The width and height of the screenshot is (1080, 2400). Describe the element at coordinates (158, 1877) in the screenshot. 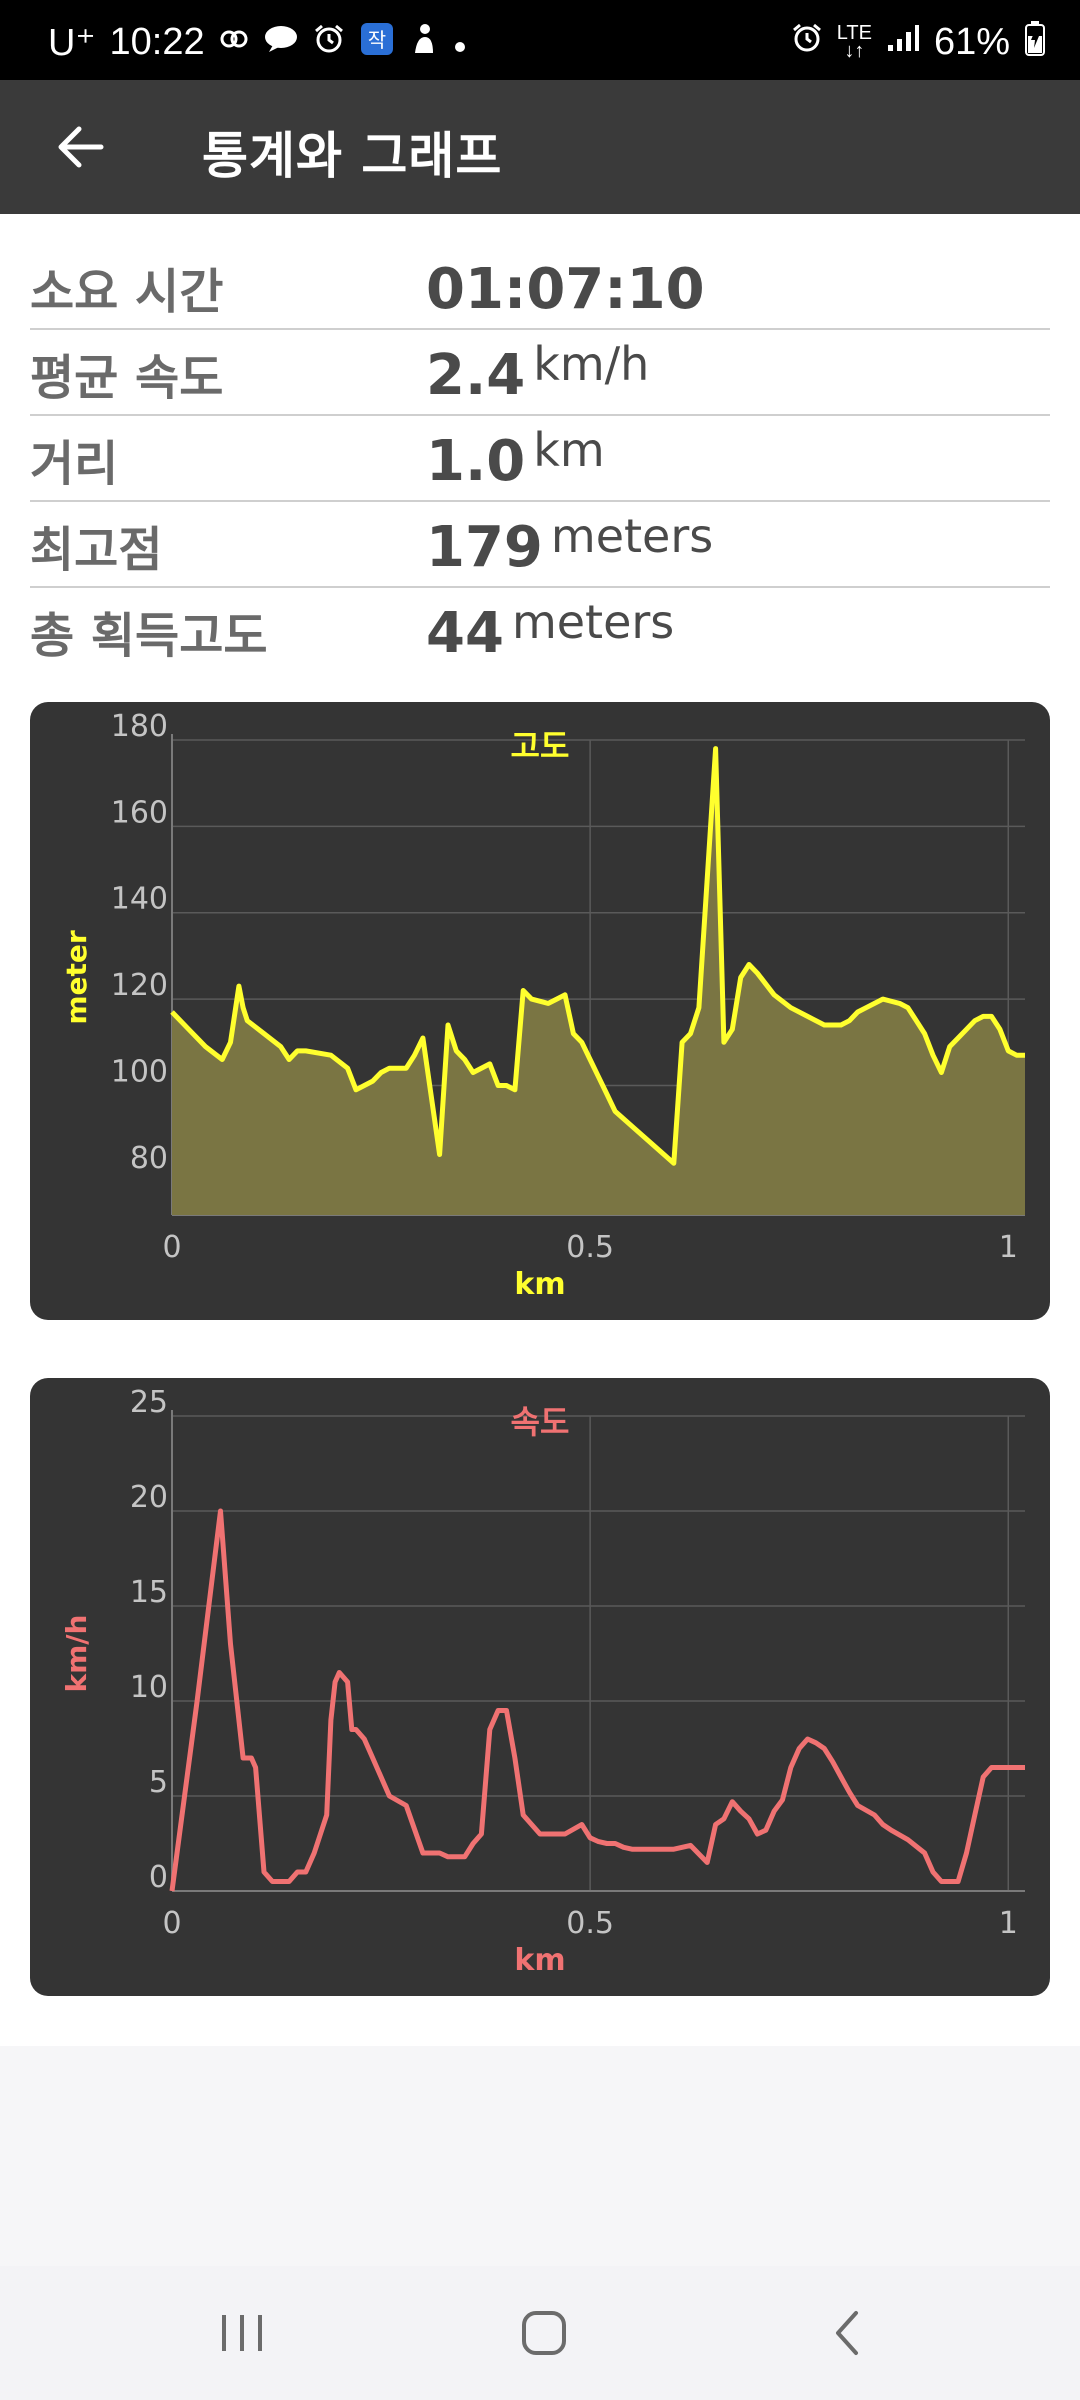

I see `y-tick-label: 0` at that location.